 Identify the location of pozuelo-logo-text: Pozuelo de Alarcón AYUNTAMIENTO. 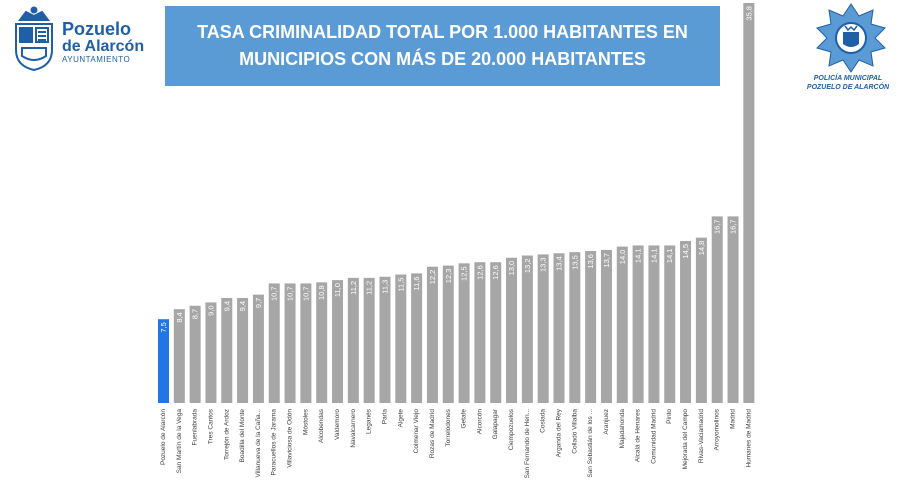
(103, 42).